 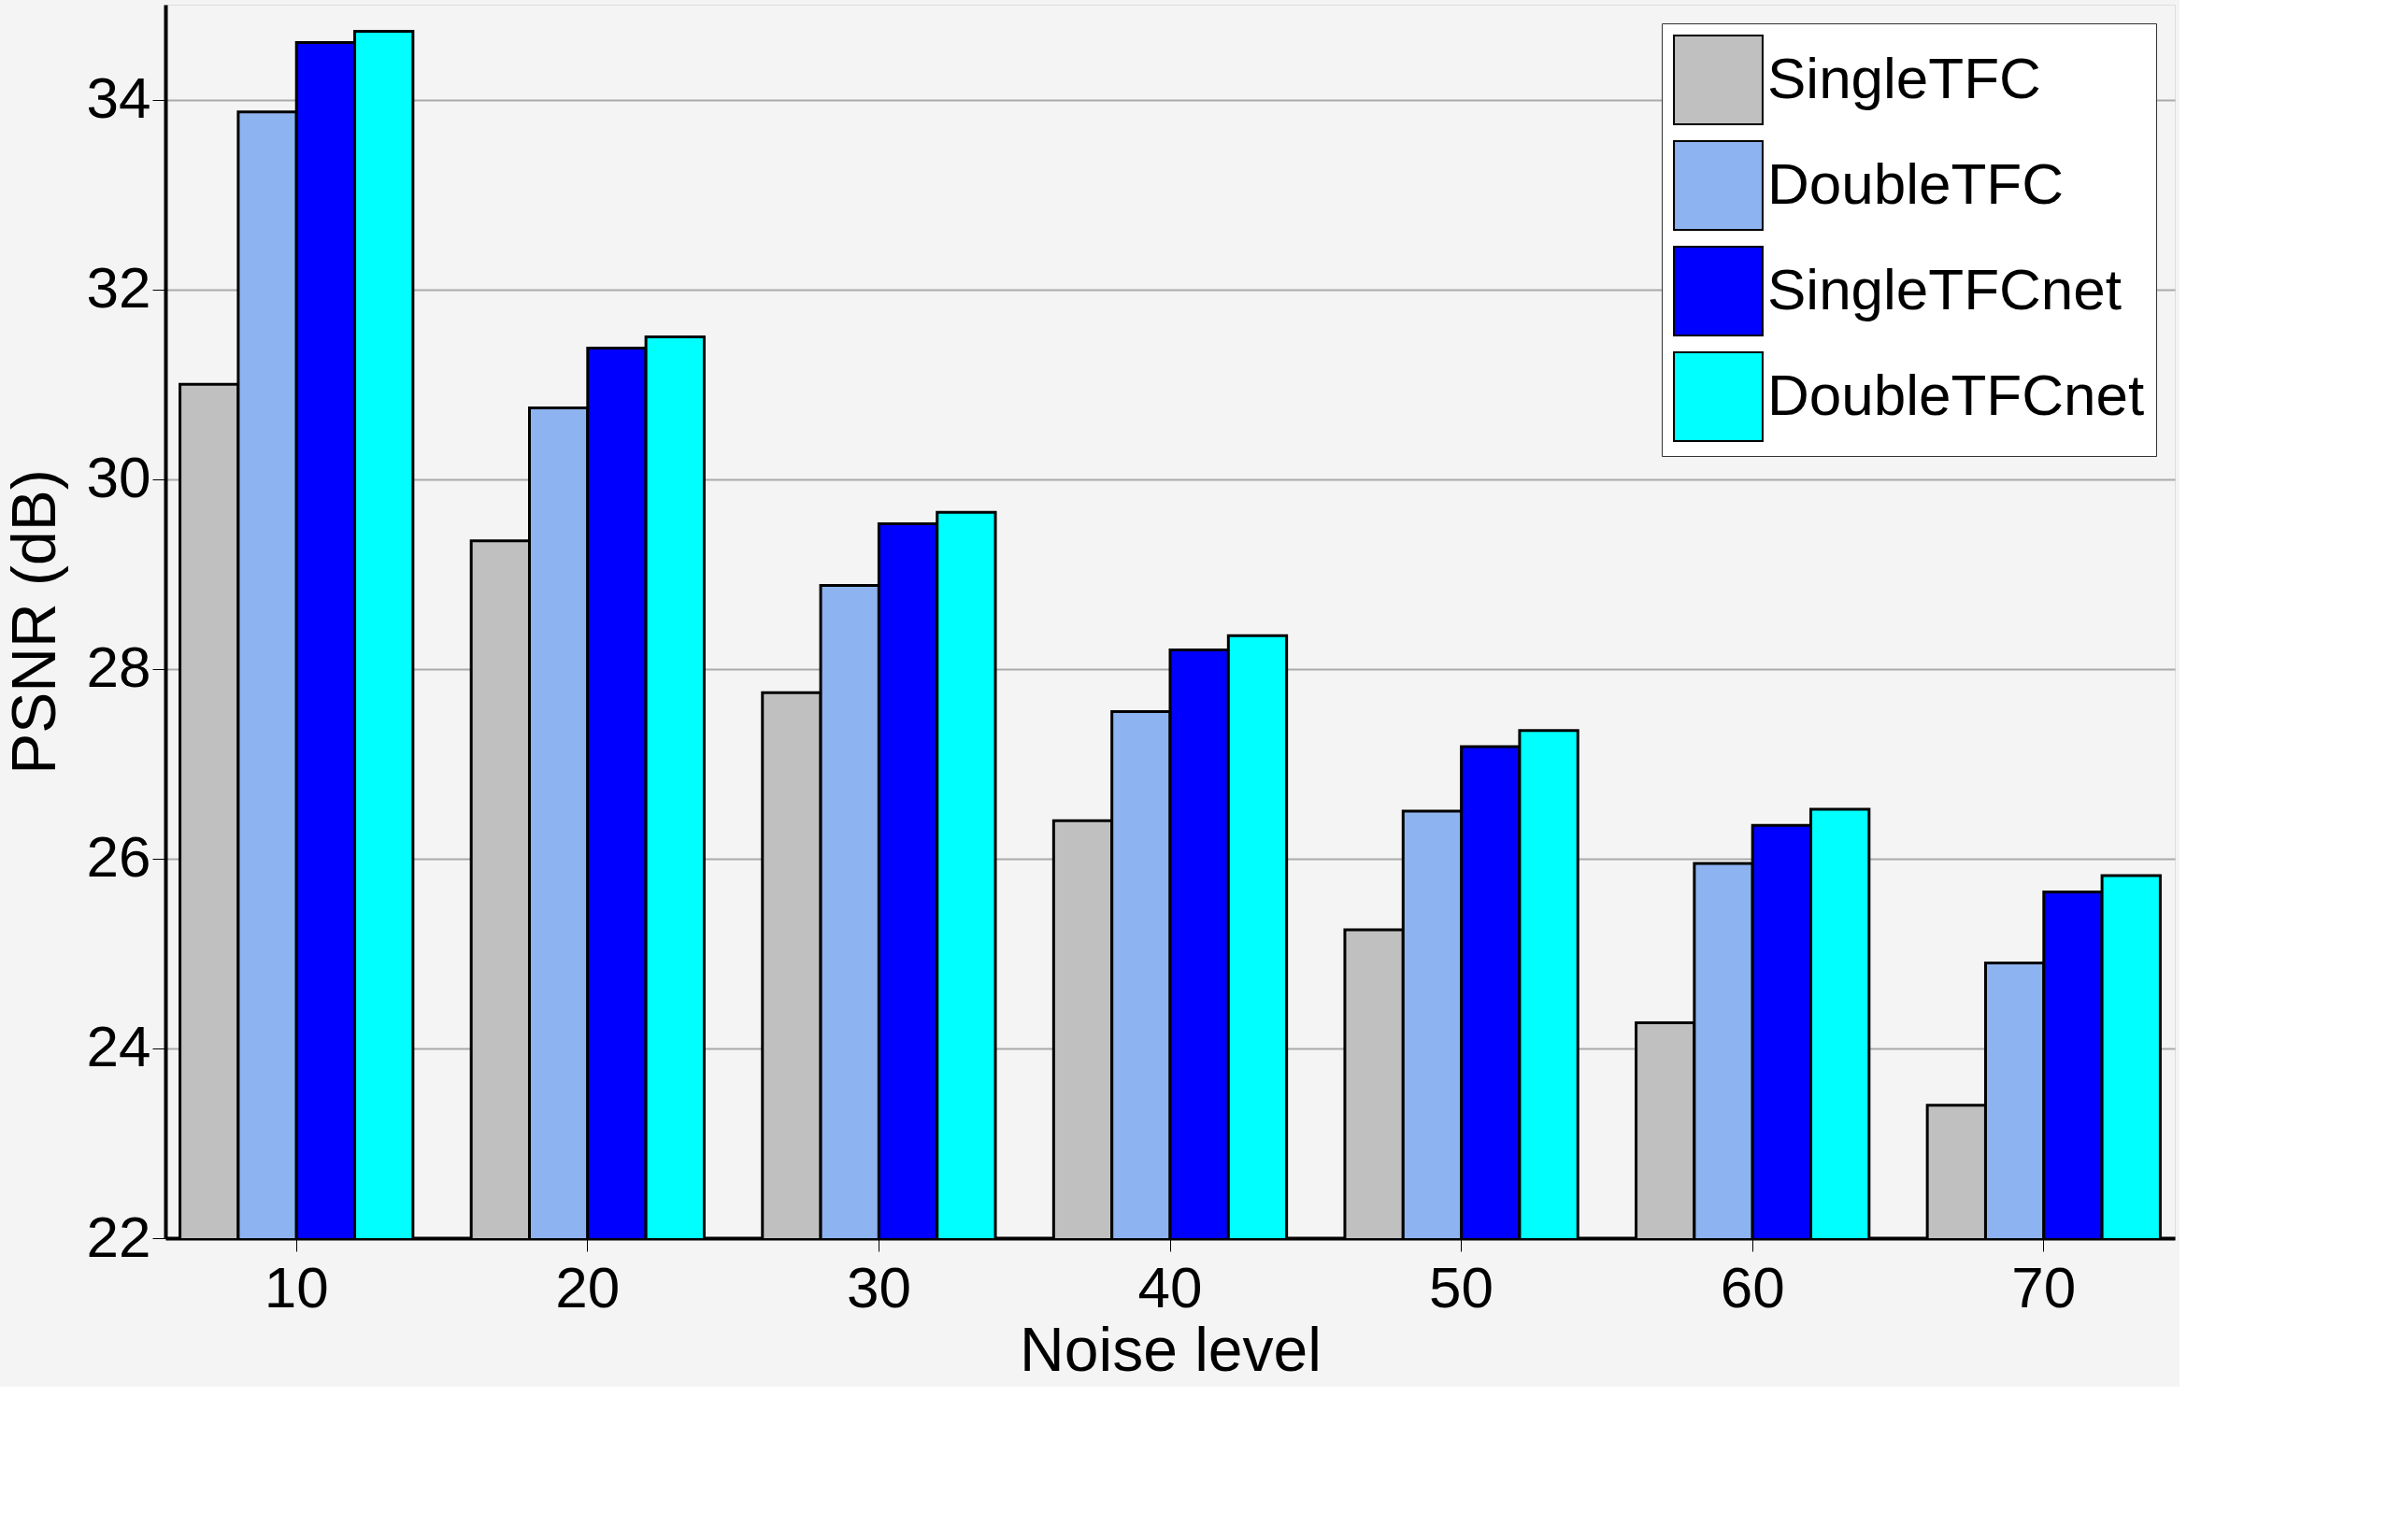 I want to click on x-tick-label: 70, so click(x=2044, y=1286).